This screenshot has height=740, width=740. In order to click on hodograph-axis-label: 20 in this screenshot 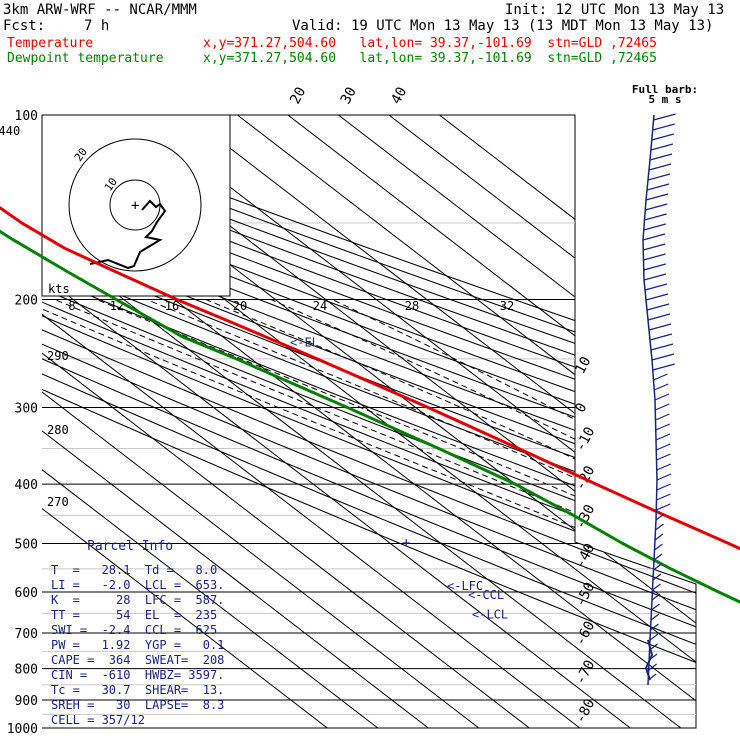, I will do `click(240, 306)`.